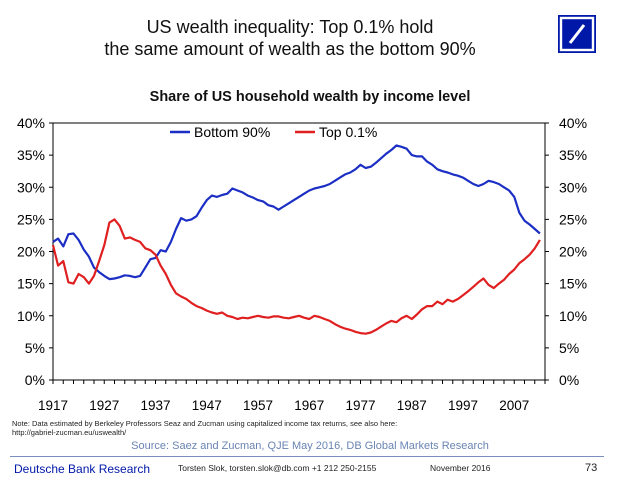 This screenshot has height=485, width=620. I want to click on y-tick-label-left: 15%, so click(31, 284).